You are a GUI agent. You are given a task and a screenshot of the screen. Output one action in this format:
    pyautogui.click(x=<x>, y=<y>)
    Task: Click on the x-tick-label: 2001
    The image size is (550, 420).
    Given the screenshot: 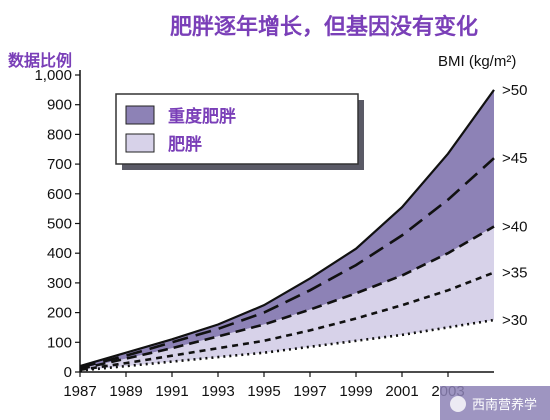 What is the action you would take?
    pyautogui.click(x=401, y=391)
    